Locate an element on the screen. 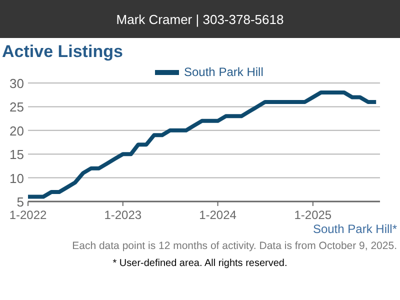 This screenshot has width=400, height=300. y-tick-label: 15 is located at coordinates (17, 154).